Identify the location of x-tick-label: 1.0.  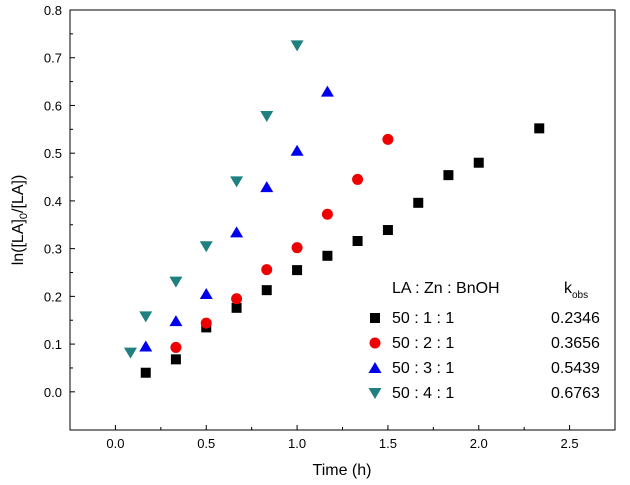
(297, 443).